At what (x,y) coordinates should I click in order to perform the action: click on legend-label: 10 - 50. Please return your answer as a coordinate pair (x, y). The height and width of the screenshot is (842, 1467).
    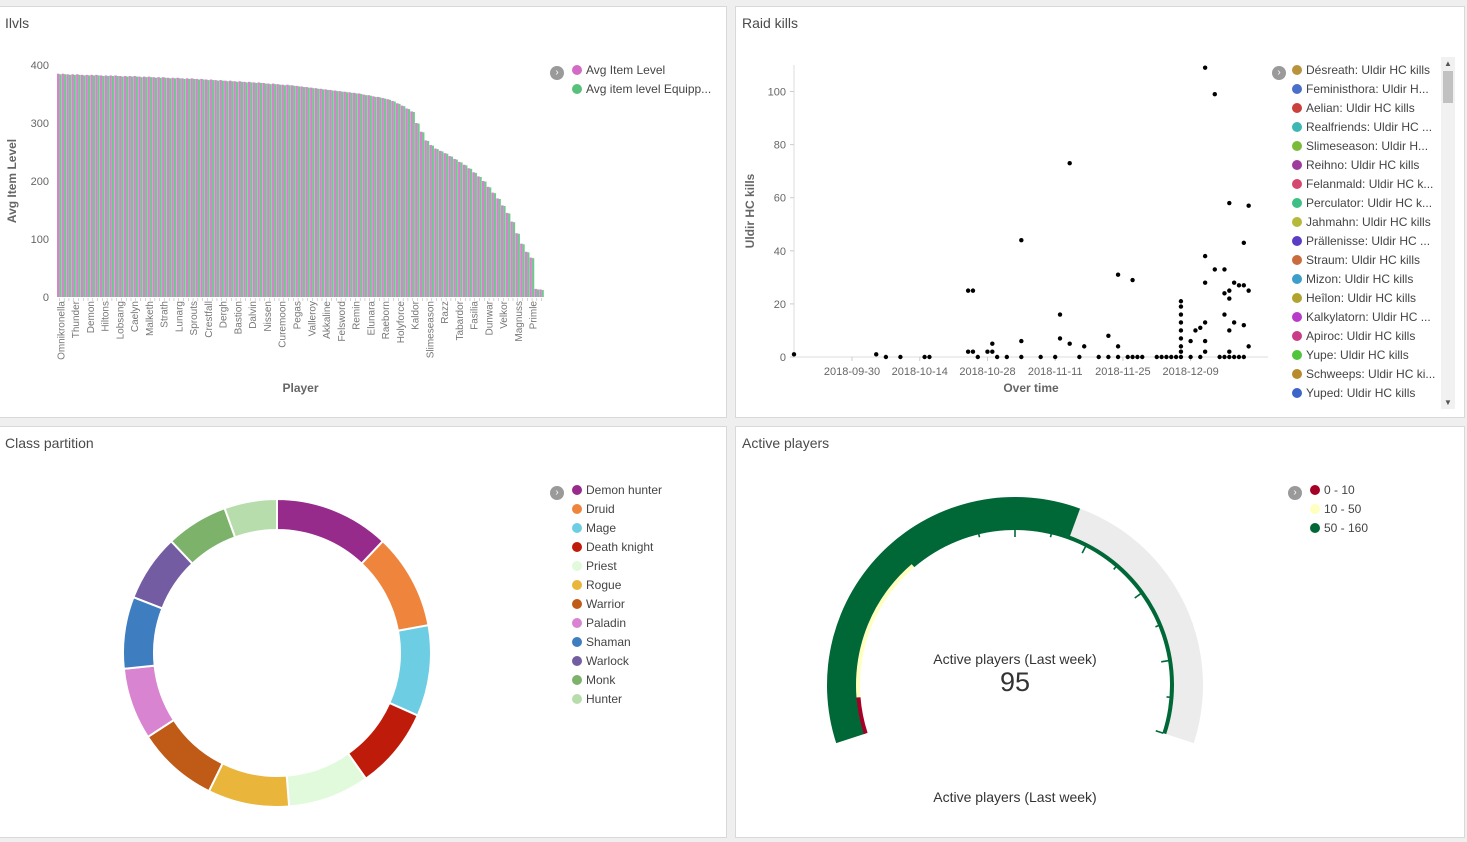
    Looking at the image, I should click on (1343, 509).